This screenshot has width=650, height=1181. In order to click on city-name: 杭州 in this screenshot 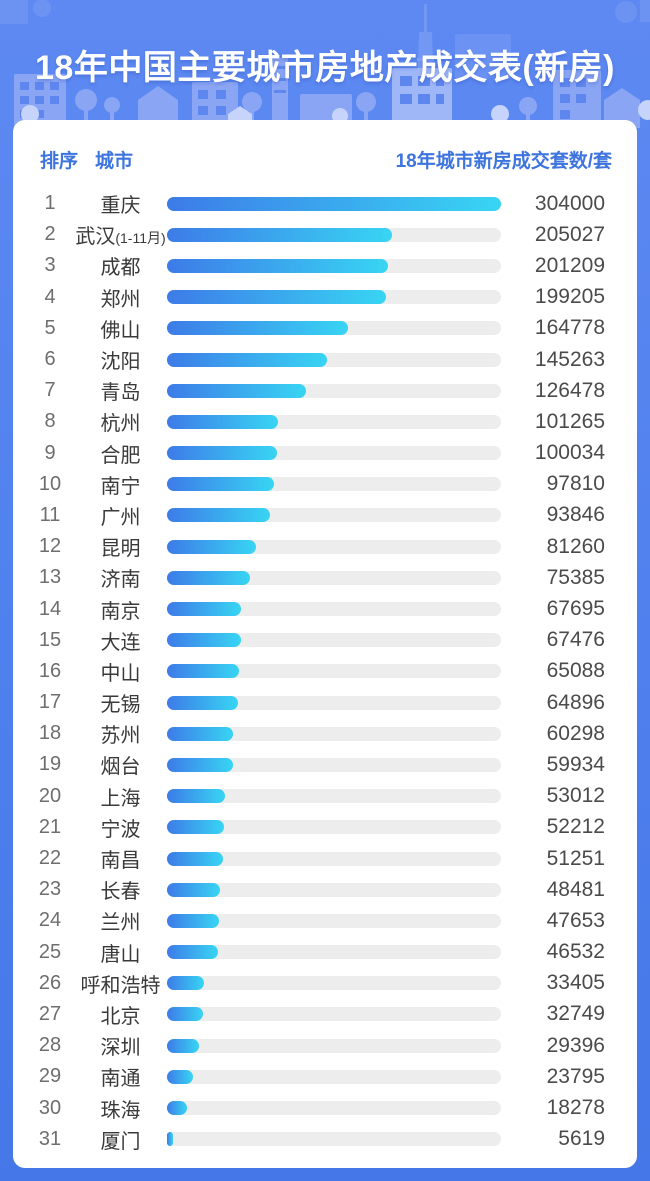, I will do `click(120, 424)`.